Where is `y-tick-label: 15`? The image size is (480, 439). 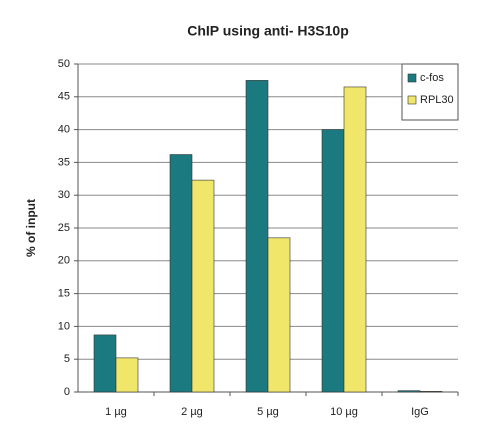
y-tick-label: 15 is located at coordinates (64, 294).